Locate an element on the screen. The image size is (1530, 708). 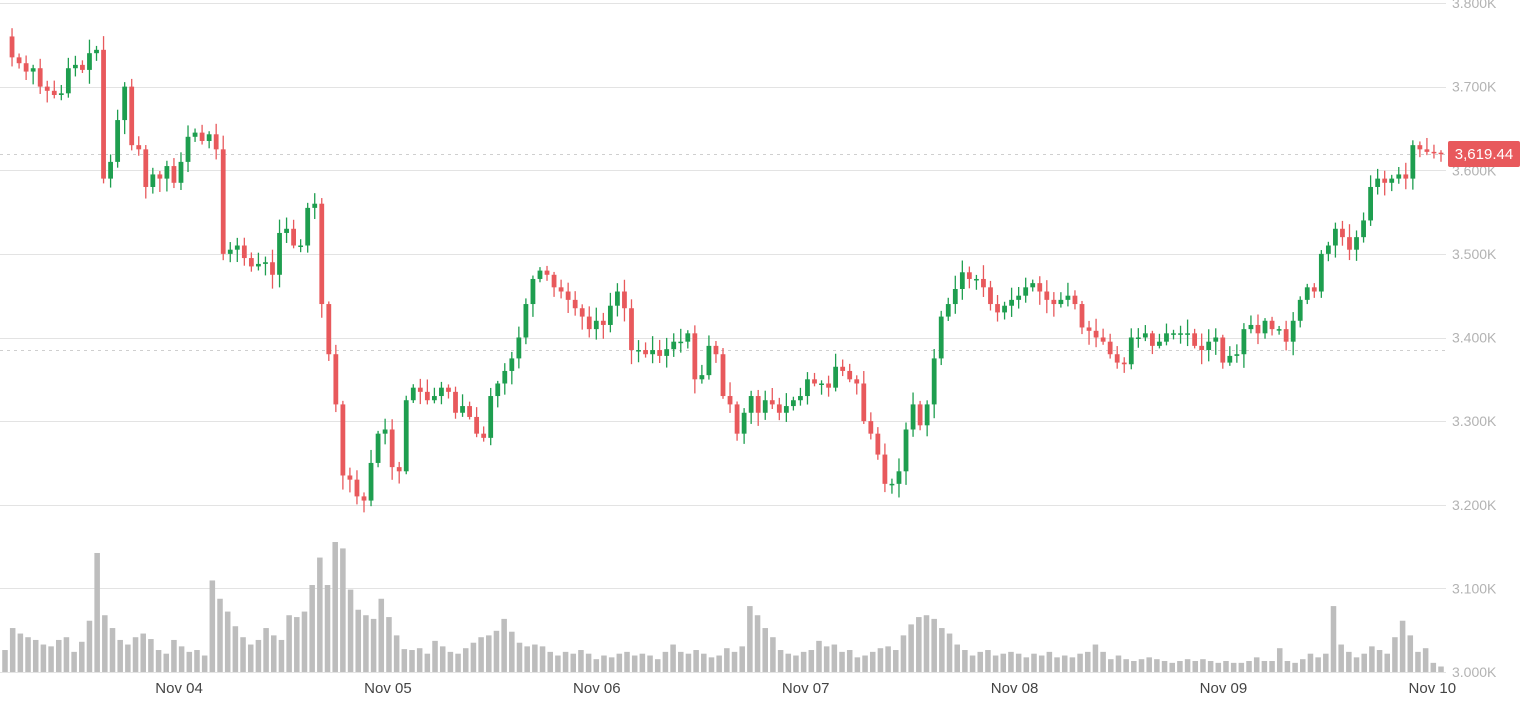
y-tick-label: 3.500K is located at coordinates (1474, 254).